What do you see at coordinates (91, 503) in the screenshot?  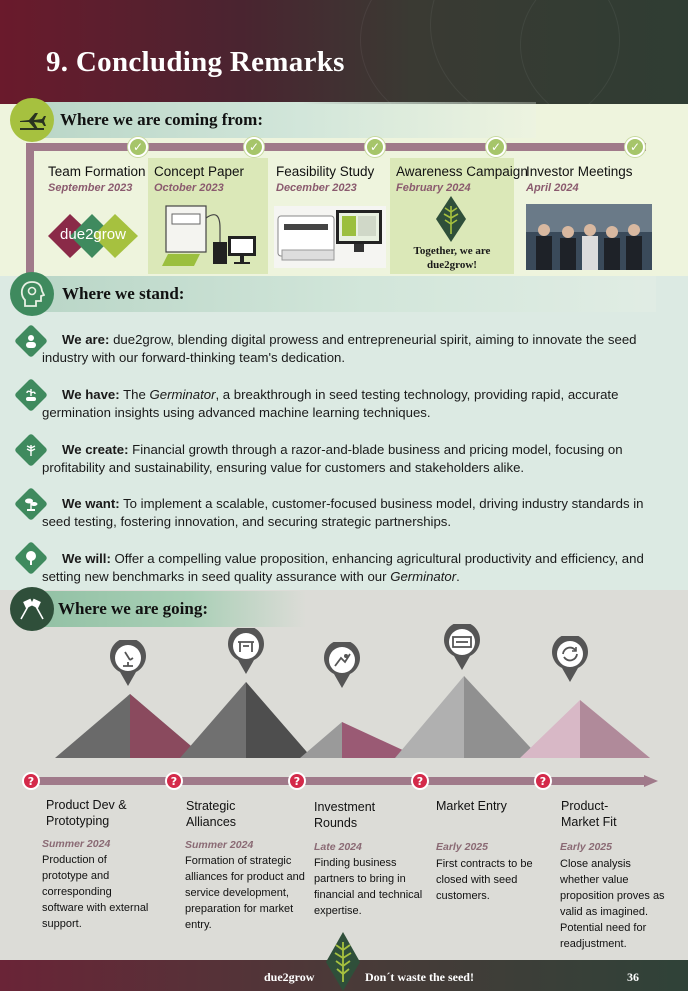 I see `stand-lead: We want:` at bounding box center [91, 503].